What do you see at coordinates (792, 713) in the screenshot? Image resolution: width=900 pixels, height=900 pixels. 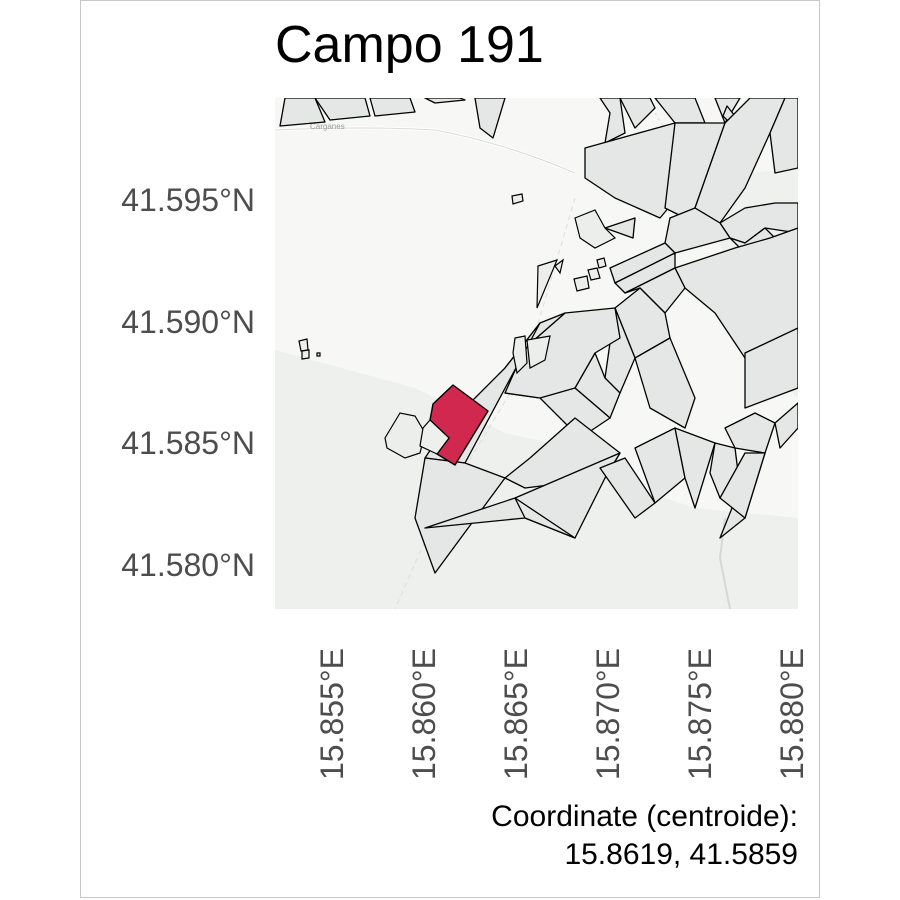 I see `x-axis-tick-label: 15.880°E` at bounding box center [792, 713].